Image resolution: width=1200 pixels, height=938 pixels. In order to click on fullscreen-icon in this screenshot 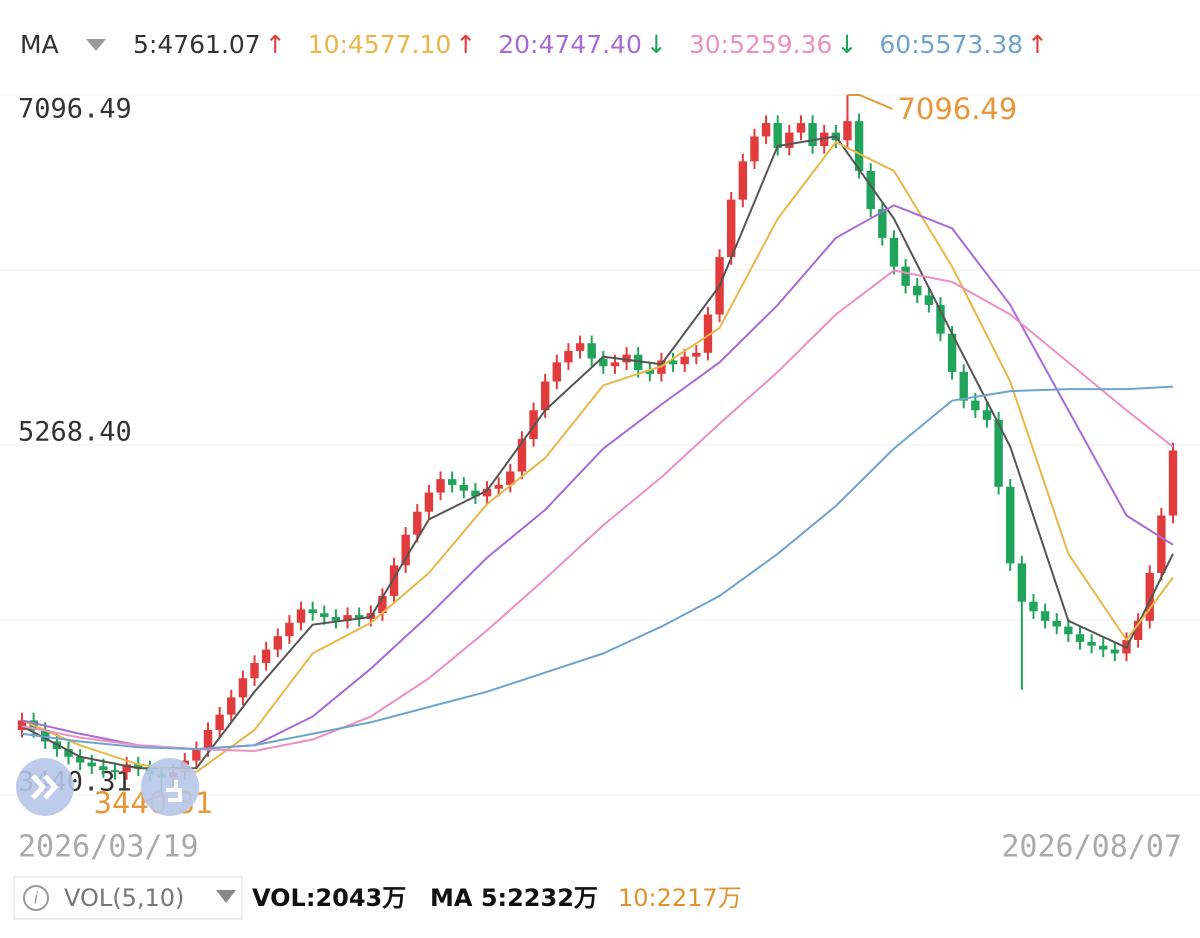, I will do `click(174, 791)`.